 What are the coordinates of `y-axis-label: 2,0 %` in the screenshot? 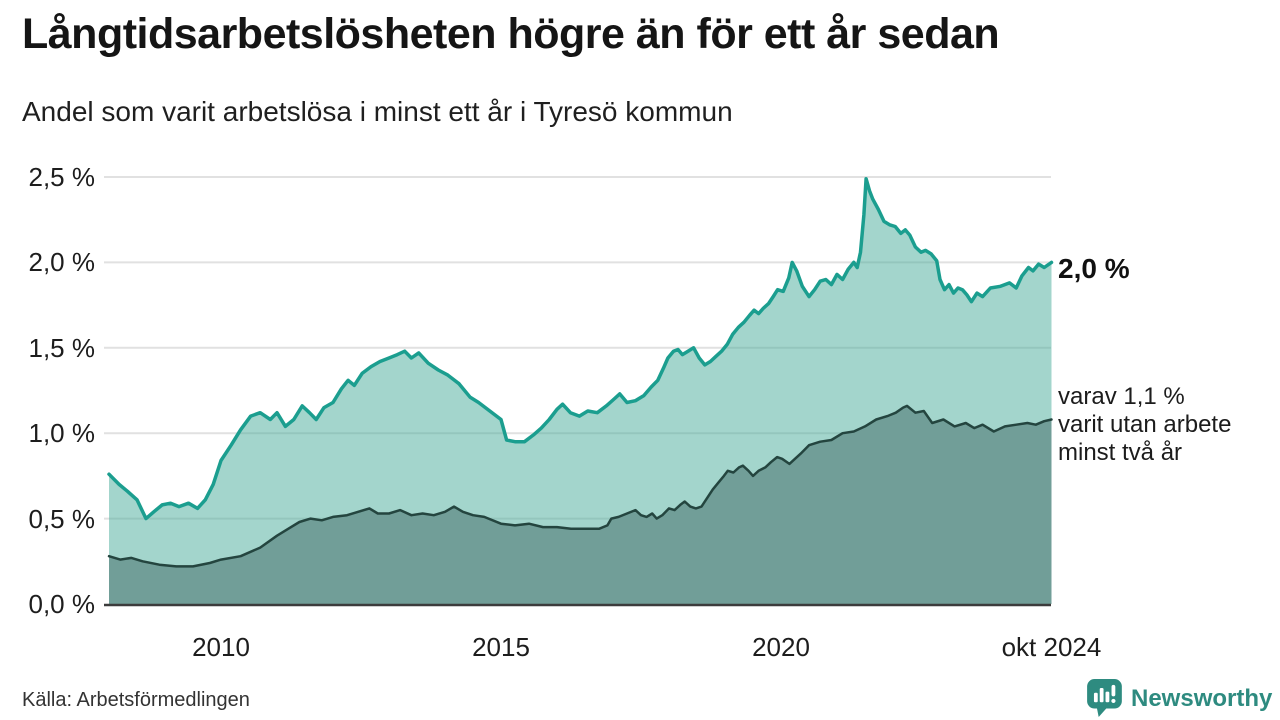 It's located at (62, 262).